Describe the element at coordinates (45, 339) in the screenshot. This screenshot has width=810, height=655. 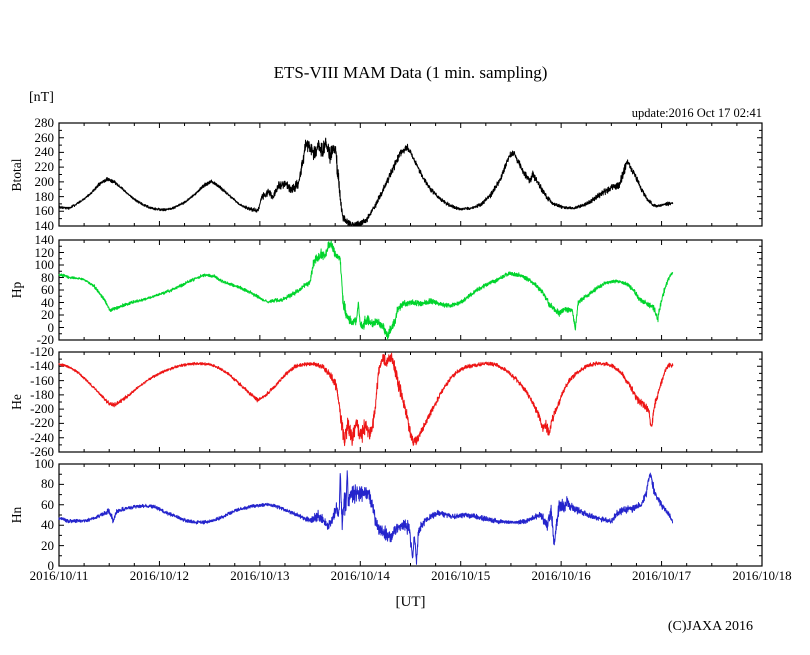
I see `y-tick-label: -20` at that location.